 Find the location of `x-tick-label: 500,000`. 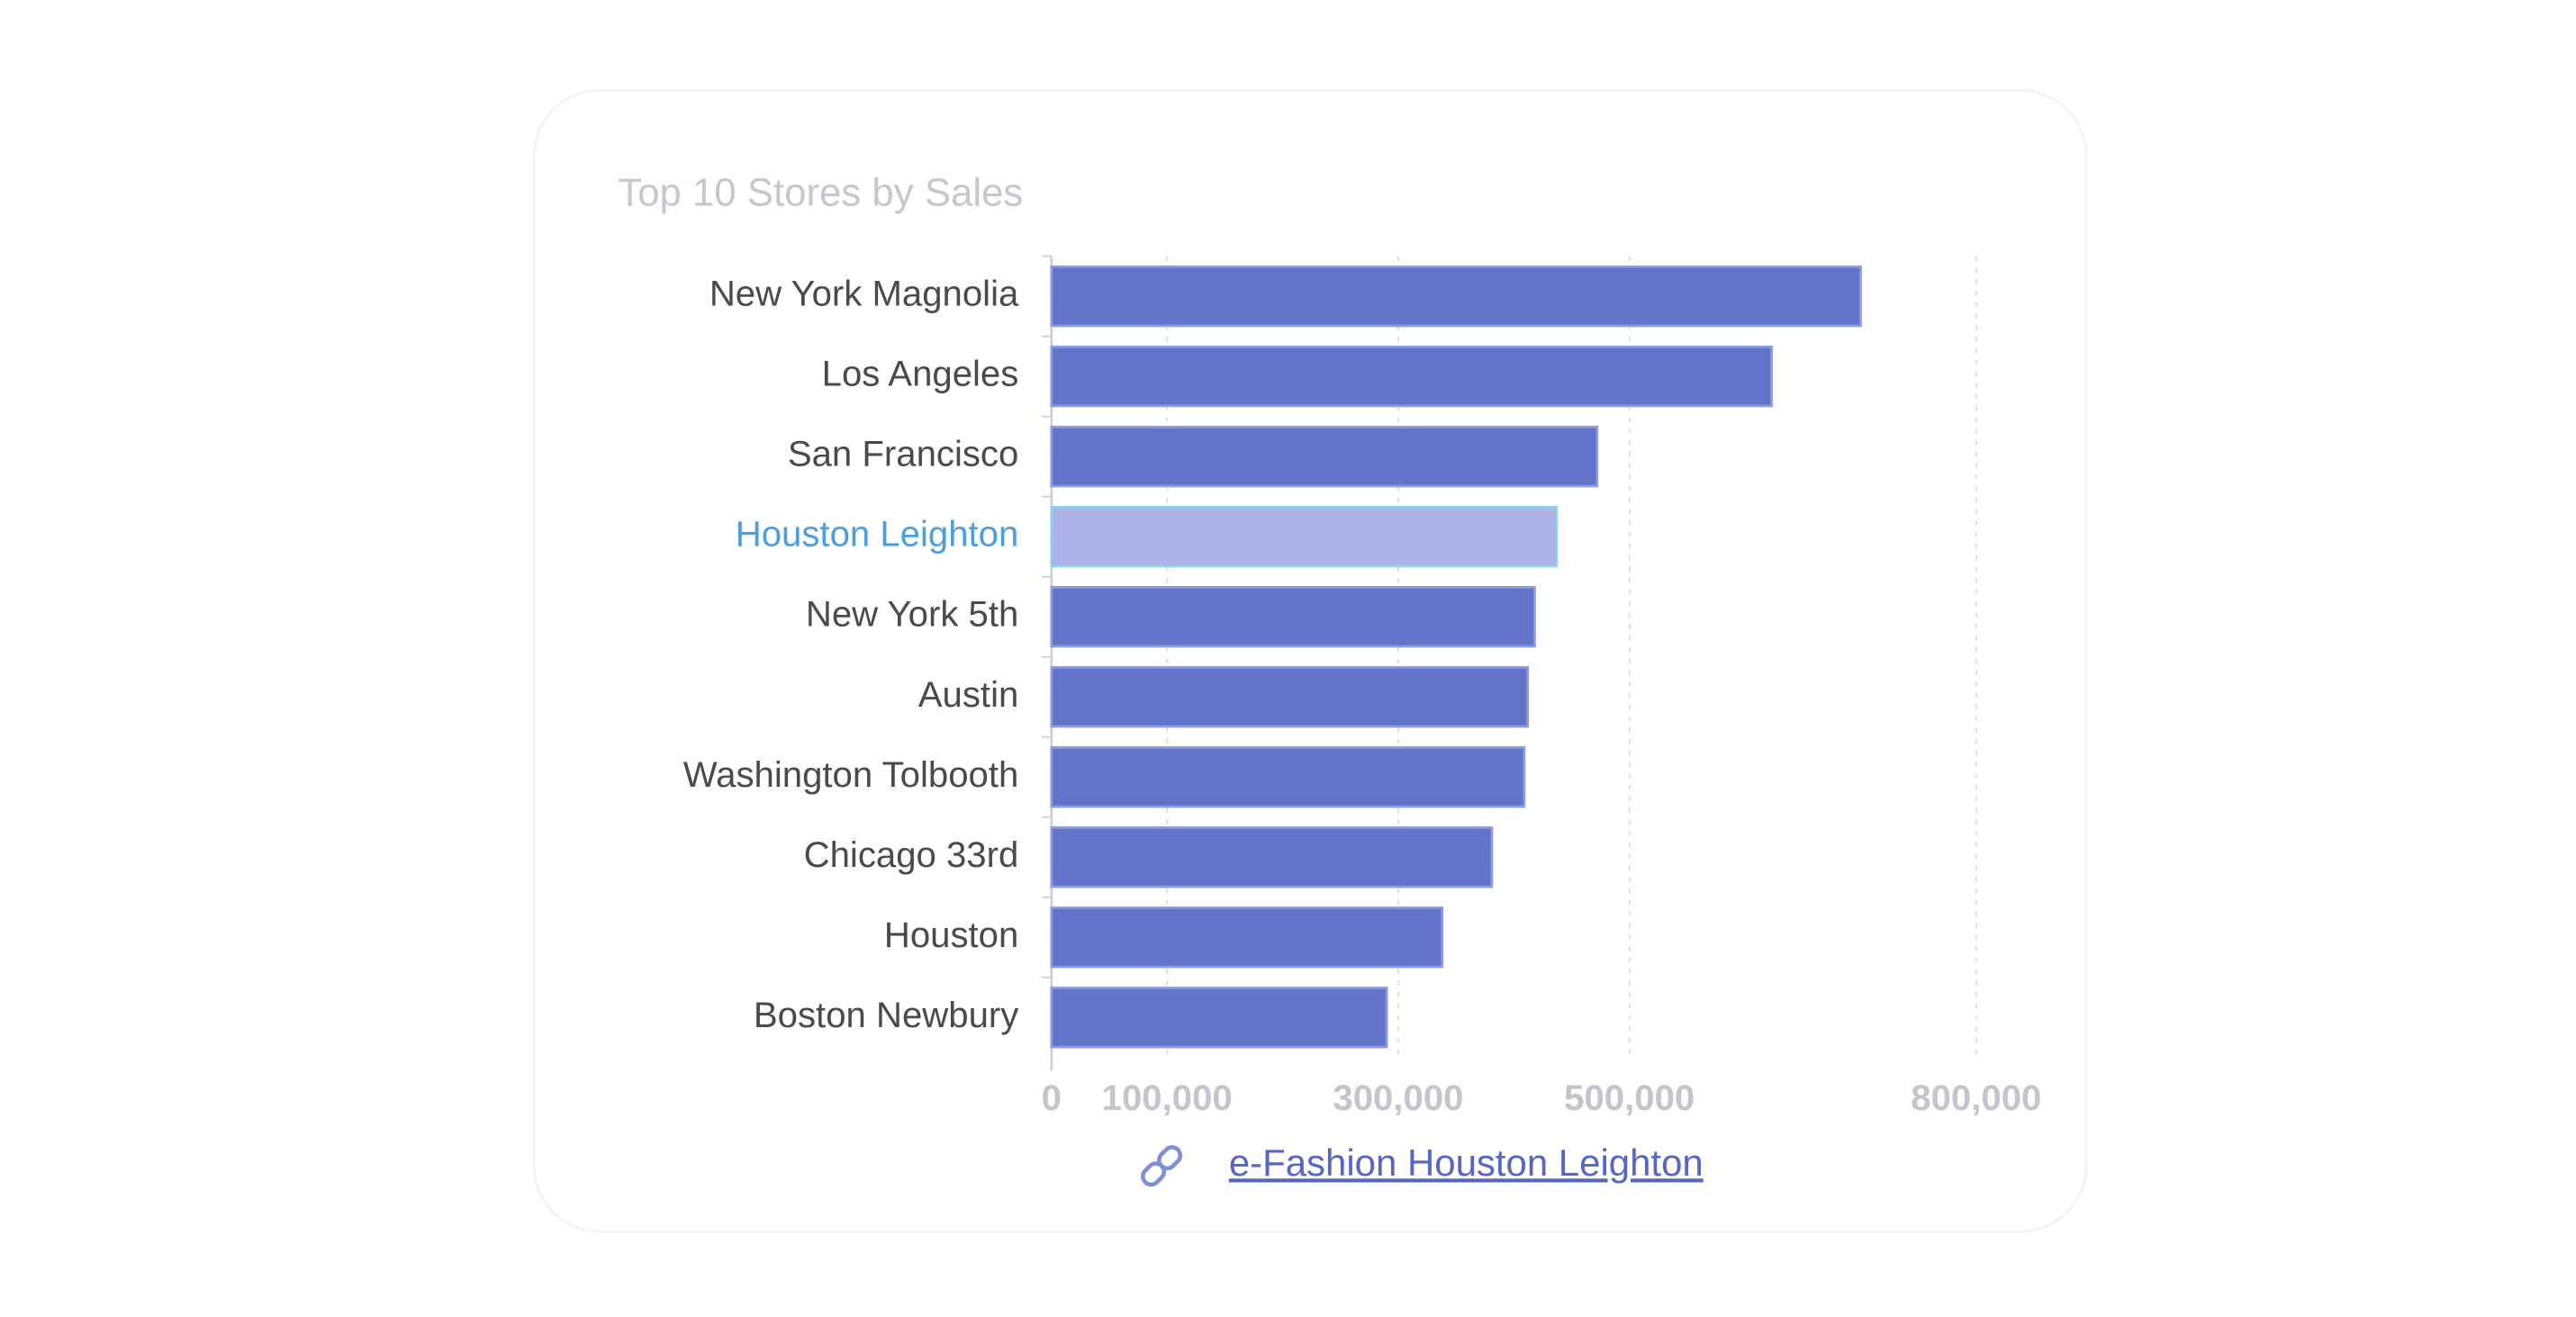

x-tick-label: 500,000 is located at coordinates (1629, 1098).